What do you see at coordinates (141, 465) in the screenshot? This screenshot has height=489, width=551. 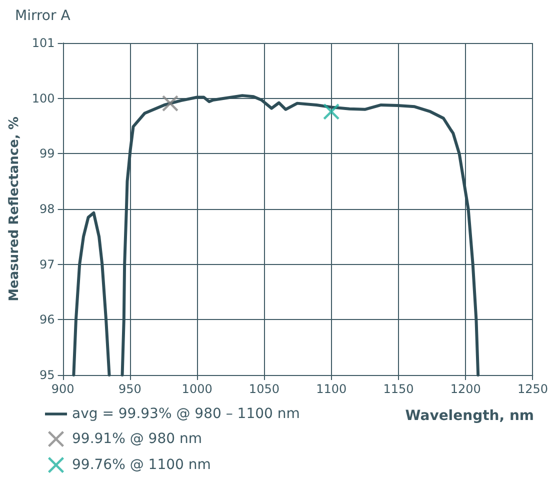 I see `legend-label: 99.76% @ 1100 nm` at bounding box center [141, 465].